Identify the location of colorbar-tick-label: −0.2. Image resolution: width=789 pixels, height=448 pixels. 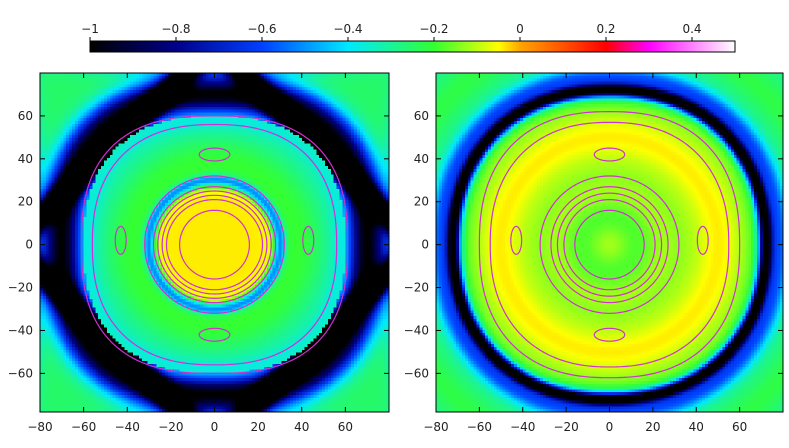
(433, 29).